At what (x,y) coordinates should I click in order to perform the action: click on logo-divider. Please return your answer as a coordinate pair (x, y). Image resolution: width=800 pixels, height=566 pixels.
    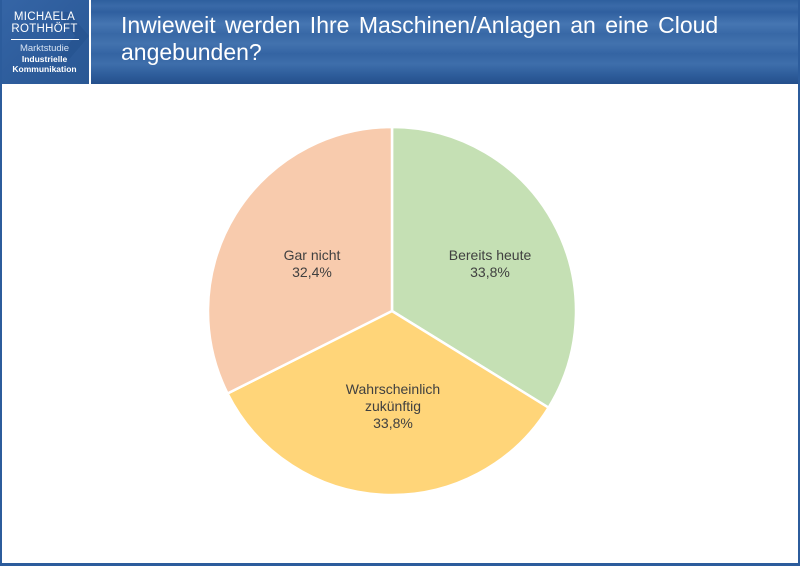
    Looking at the image, I should click on (44, 39).